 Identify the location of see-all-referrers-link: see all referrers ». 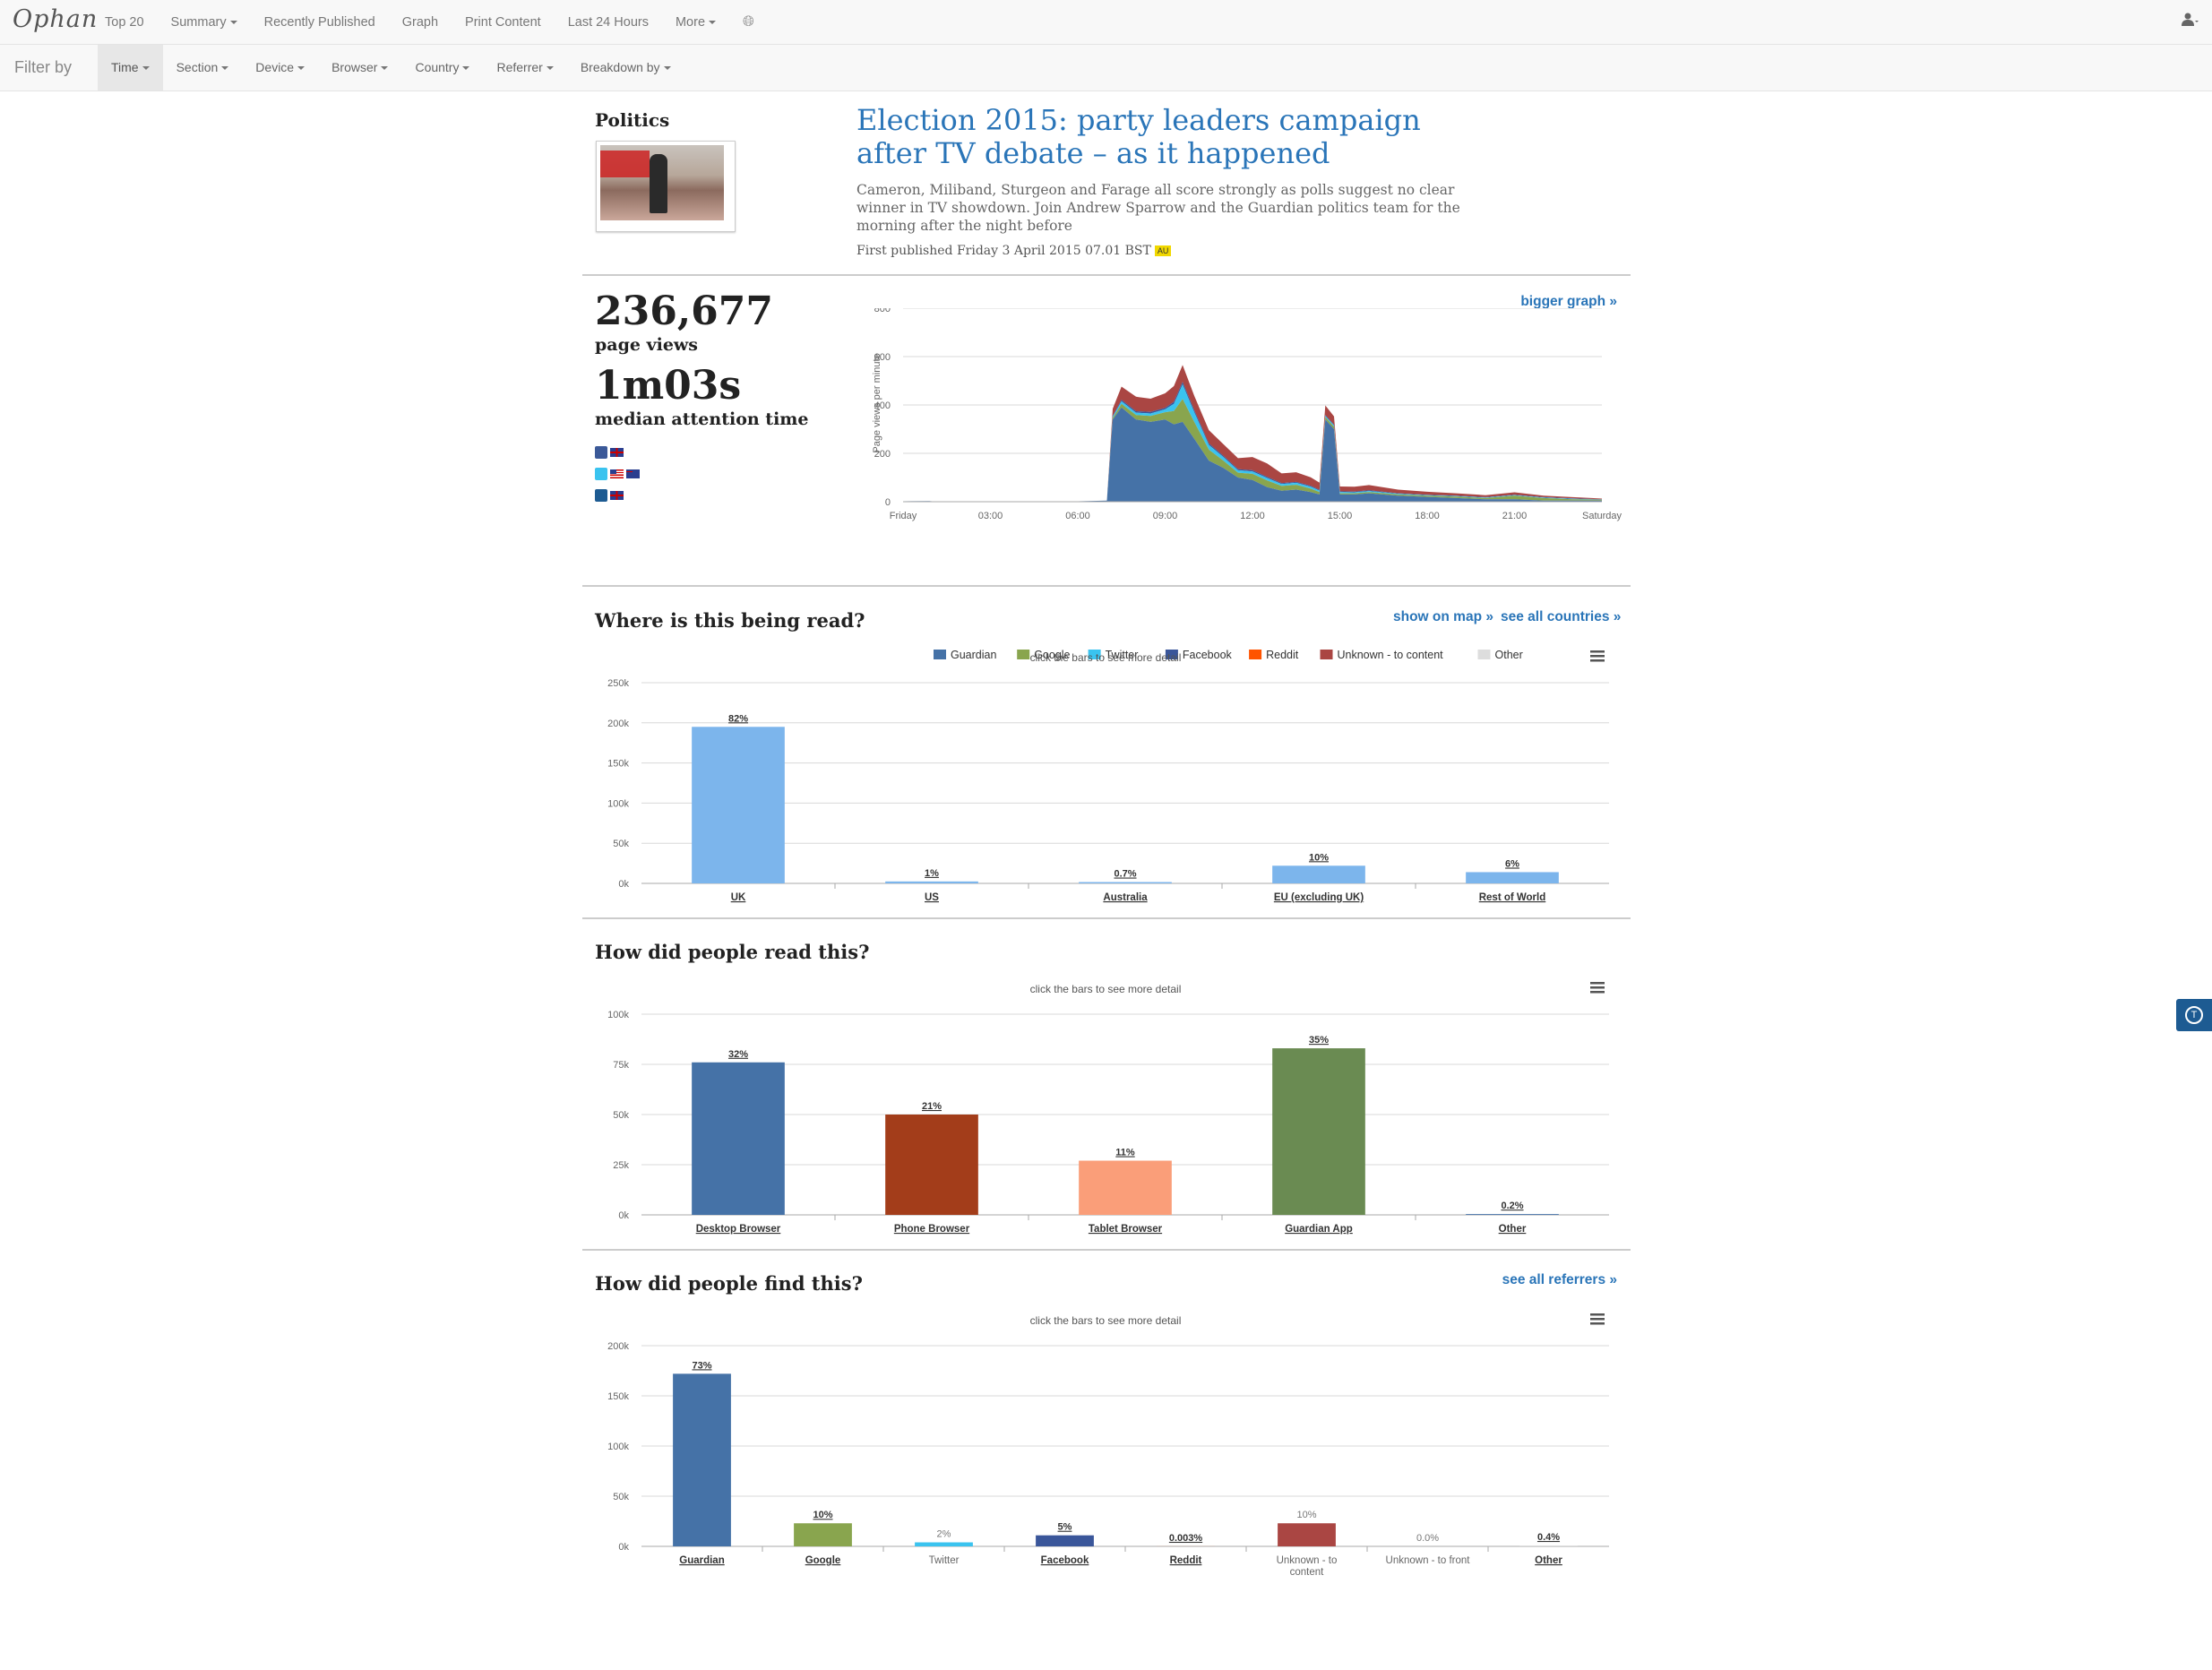
(1559, 1280).